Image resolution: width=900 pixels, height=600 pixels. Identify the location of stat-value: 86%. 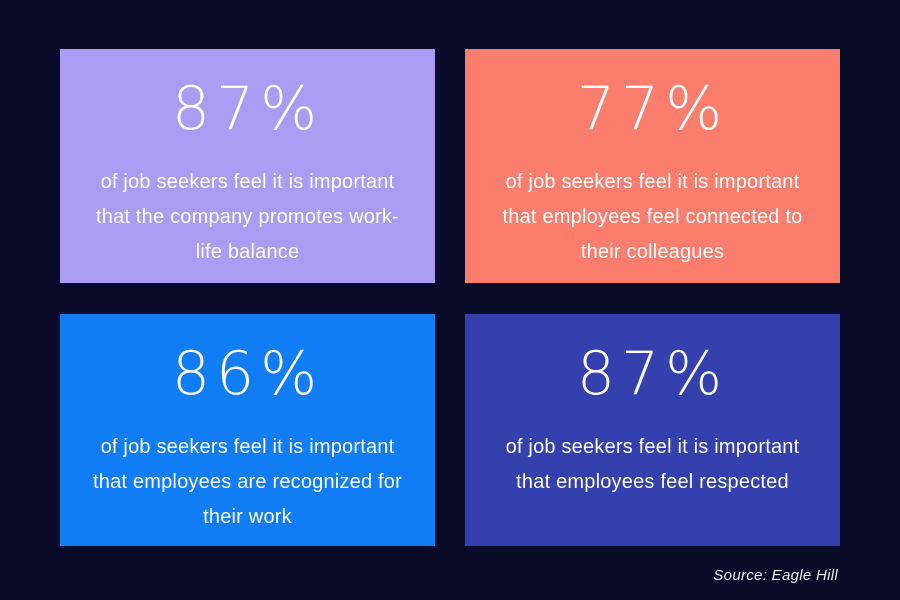
(247, 374).